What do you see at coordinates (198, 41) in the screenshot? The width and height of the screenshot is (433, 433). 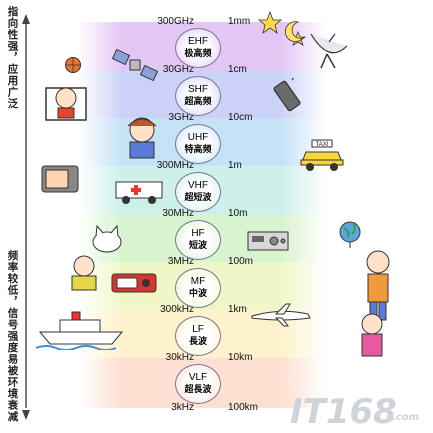 I see `band-abbr: EHF` at bounding box center [198, 41].